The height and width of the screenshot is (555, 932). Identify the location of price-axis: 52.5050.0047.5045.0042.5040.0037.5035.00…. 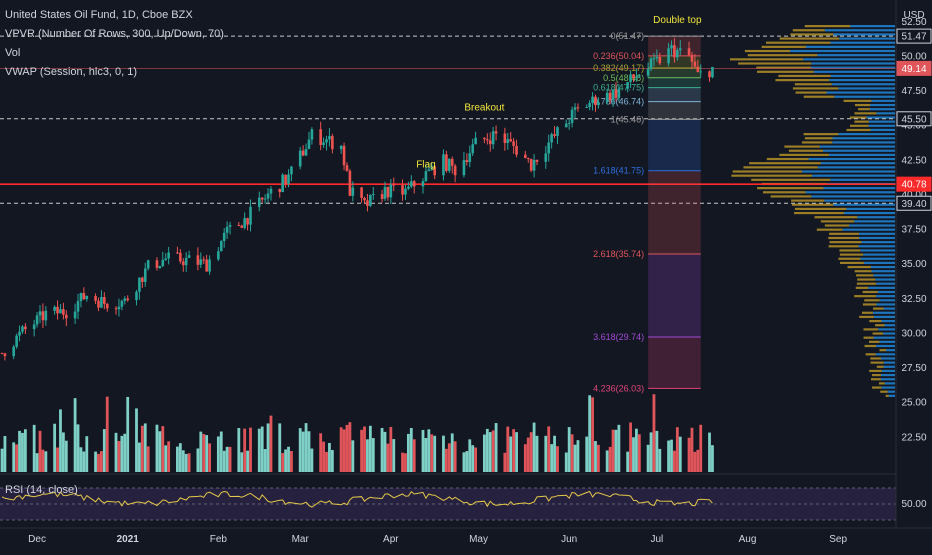
(913, 263).